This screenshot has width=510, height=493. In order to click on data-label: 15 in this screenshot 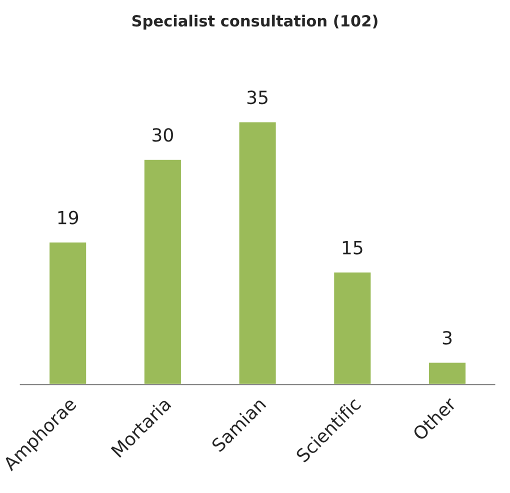, I will do `click(352, 247)`.